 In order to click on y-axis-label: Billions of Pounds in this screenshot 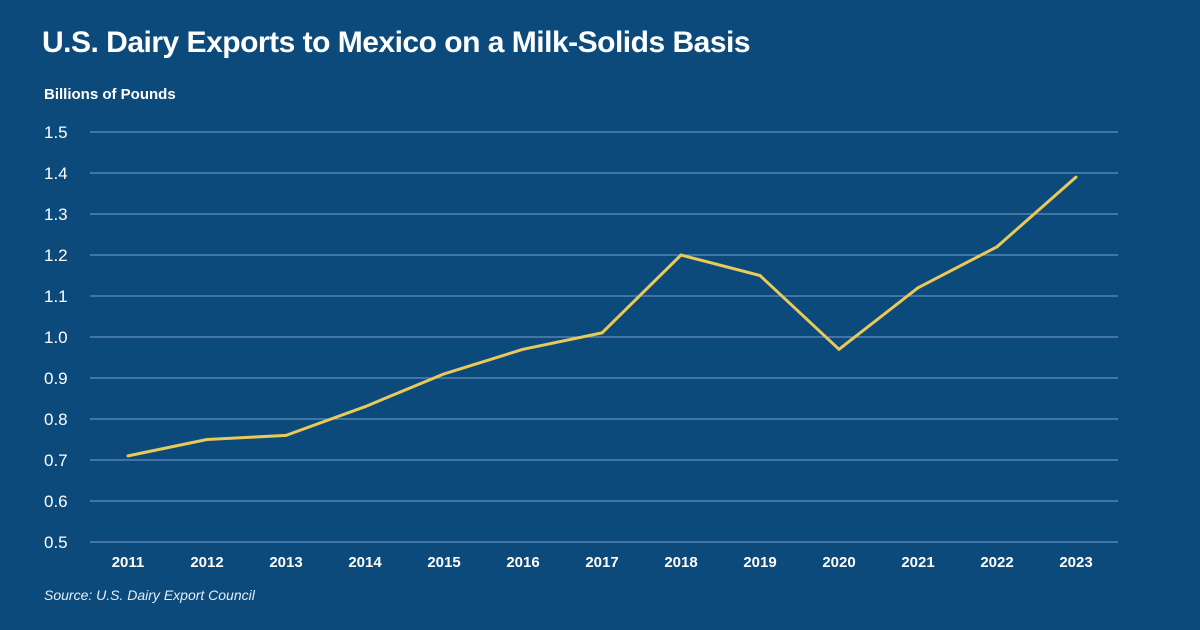, I will do `click(110, 94)`.